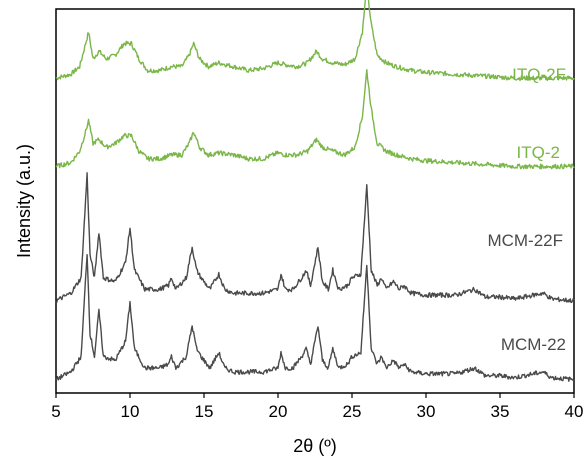 The width and height of the screenshot is (588, 468). What do you see at coordinates (426, 411) in the screenshot?
I see `x-tick-label: 30` at bounding box center [426, 411].